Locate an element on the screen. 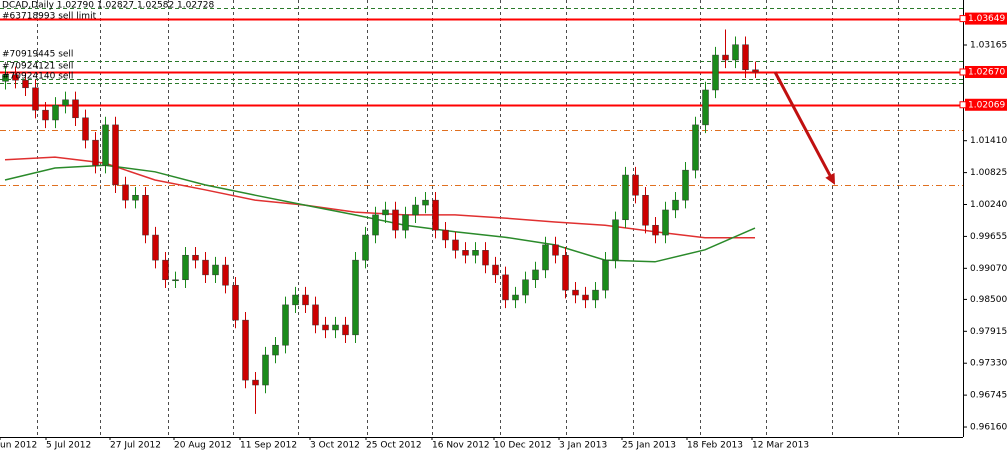 The image size is (1008, 451). x-tick-label: 5 Jul 2012 is located at coordinates (68, 446).